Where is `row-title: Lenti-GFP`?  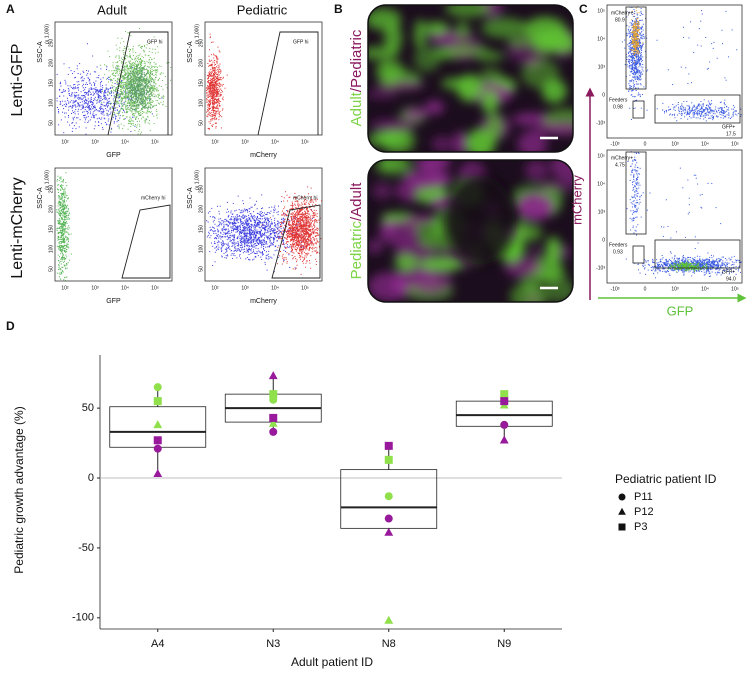 row-title: Lenti-GFP is located at coordinates (17, 80).